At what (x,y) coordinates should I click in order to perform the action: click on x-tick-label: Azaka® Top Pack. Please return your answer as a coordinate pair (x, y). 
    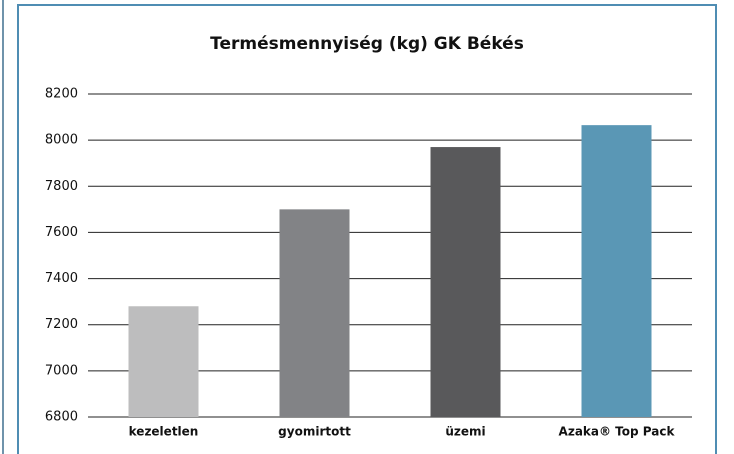
    Looking at the image, I should click on (617, 432).